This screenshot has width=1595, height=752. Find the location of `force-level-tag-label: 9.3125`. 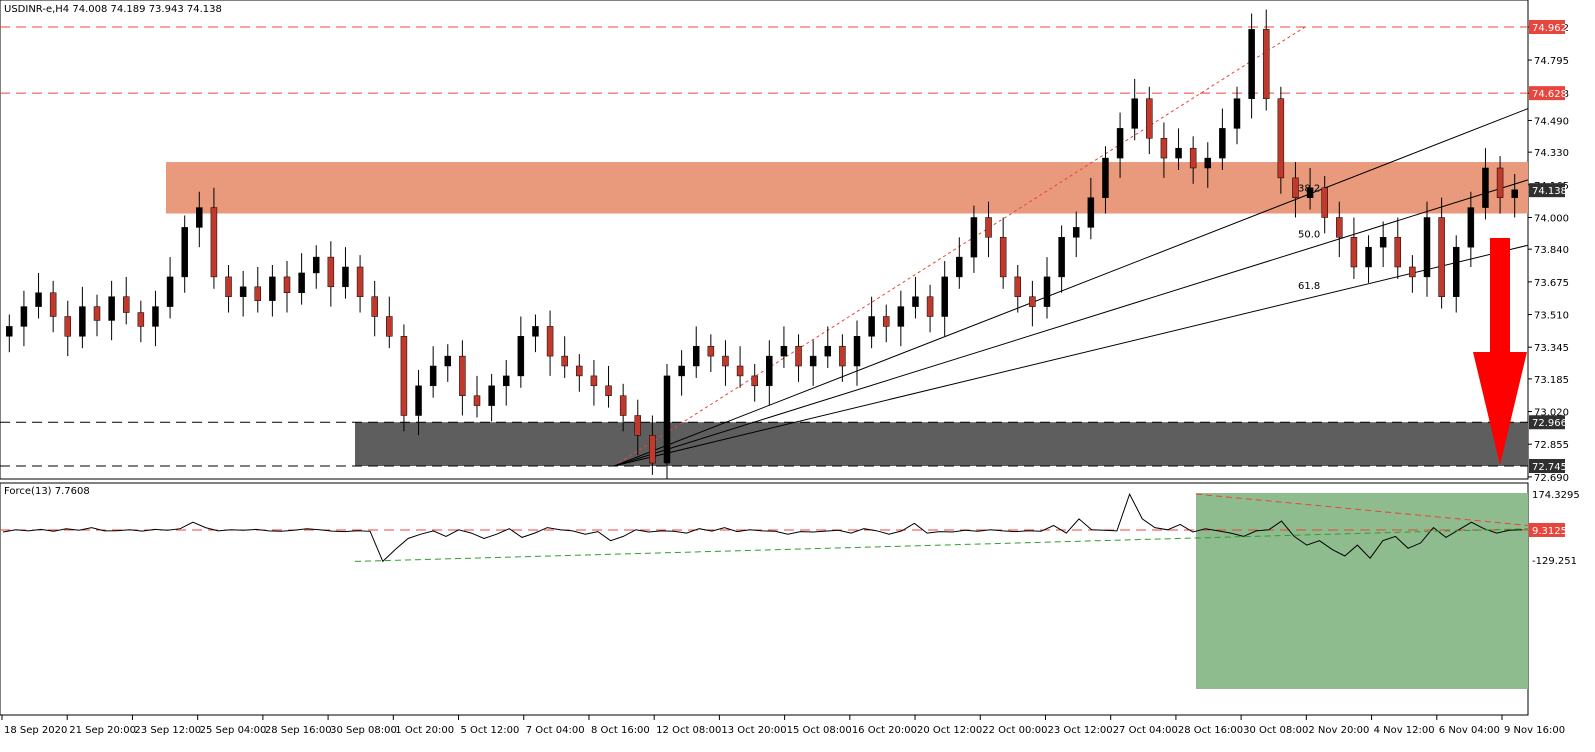

force-level-tag-label: 9.3125 is located at coordinates (1549, 531).